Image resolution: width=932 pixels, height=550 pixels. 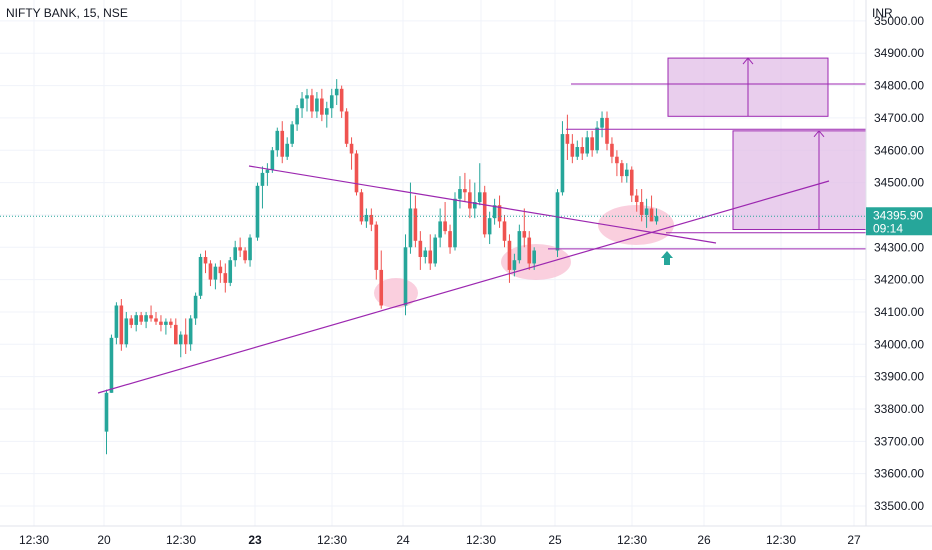 I want to click on y-tick-label: 34100.00, so click(x=899, y=312).